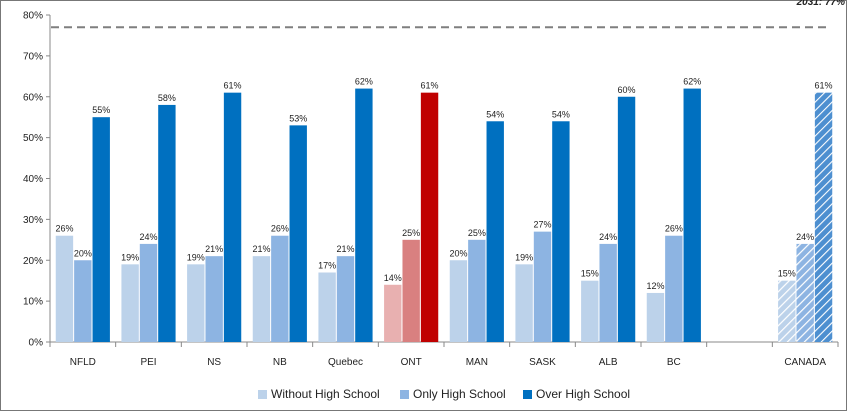  What do you see at coordinates (655, 286) in the screenshot?
I see `data-label: 12%` at bounding box center [655, 286].